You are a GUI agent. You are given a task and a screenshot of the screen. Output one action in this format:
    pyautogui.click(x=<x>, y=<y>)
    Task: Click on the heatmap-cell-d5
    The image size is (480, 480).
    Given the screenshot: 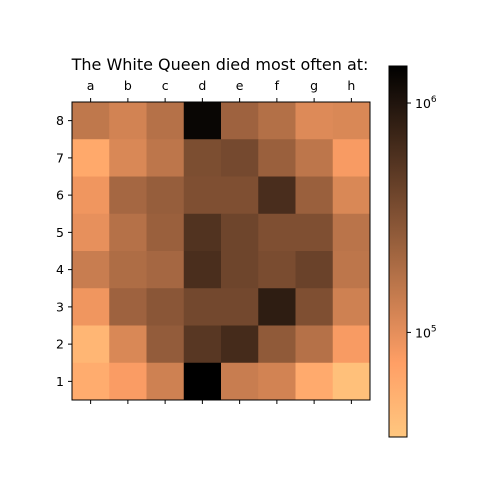 What is the action you would take?
    pyautogui.click(x=202, y=232)
    